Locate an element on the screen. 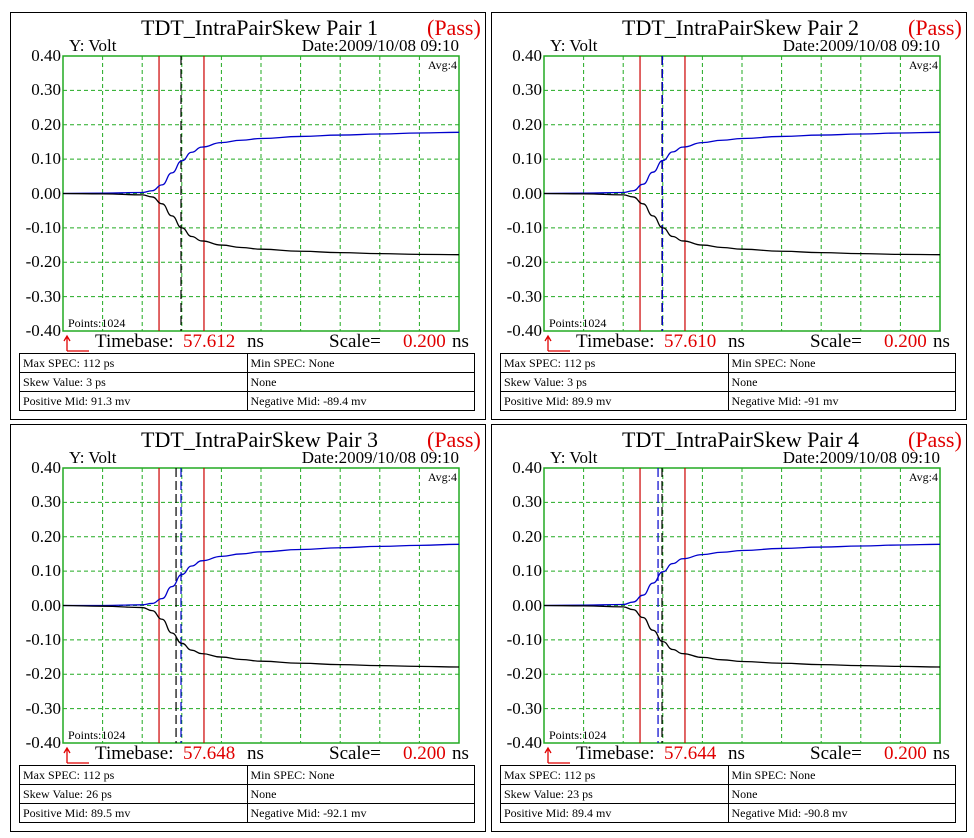 This screenshot has height=838, width=974. timebase-value: 57.610 is located at coordinates (690, 341).